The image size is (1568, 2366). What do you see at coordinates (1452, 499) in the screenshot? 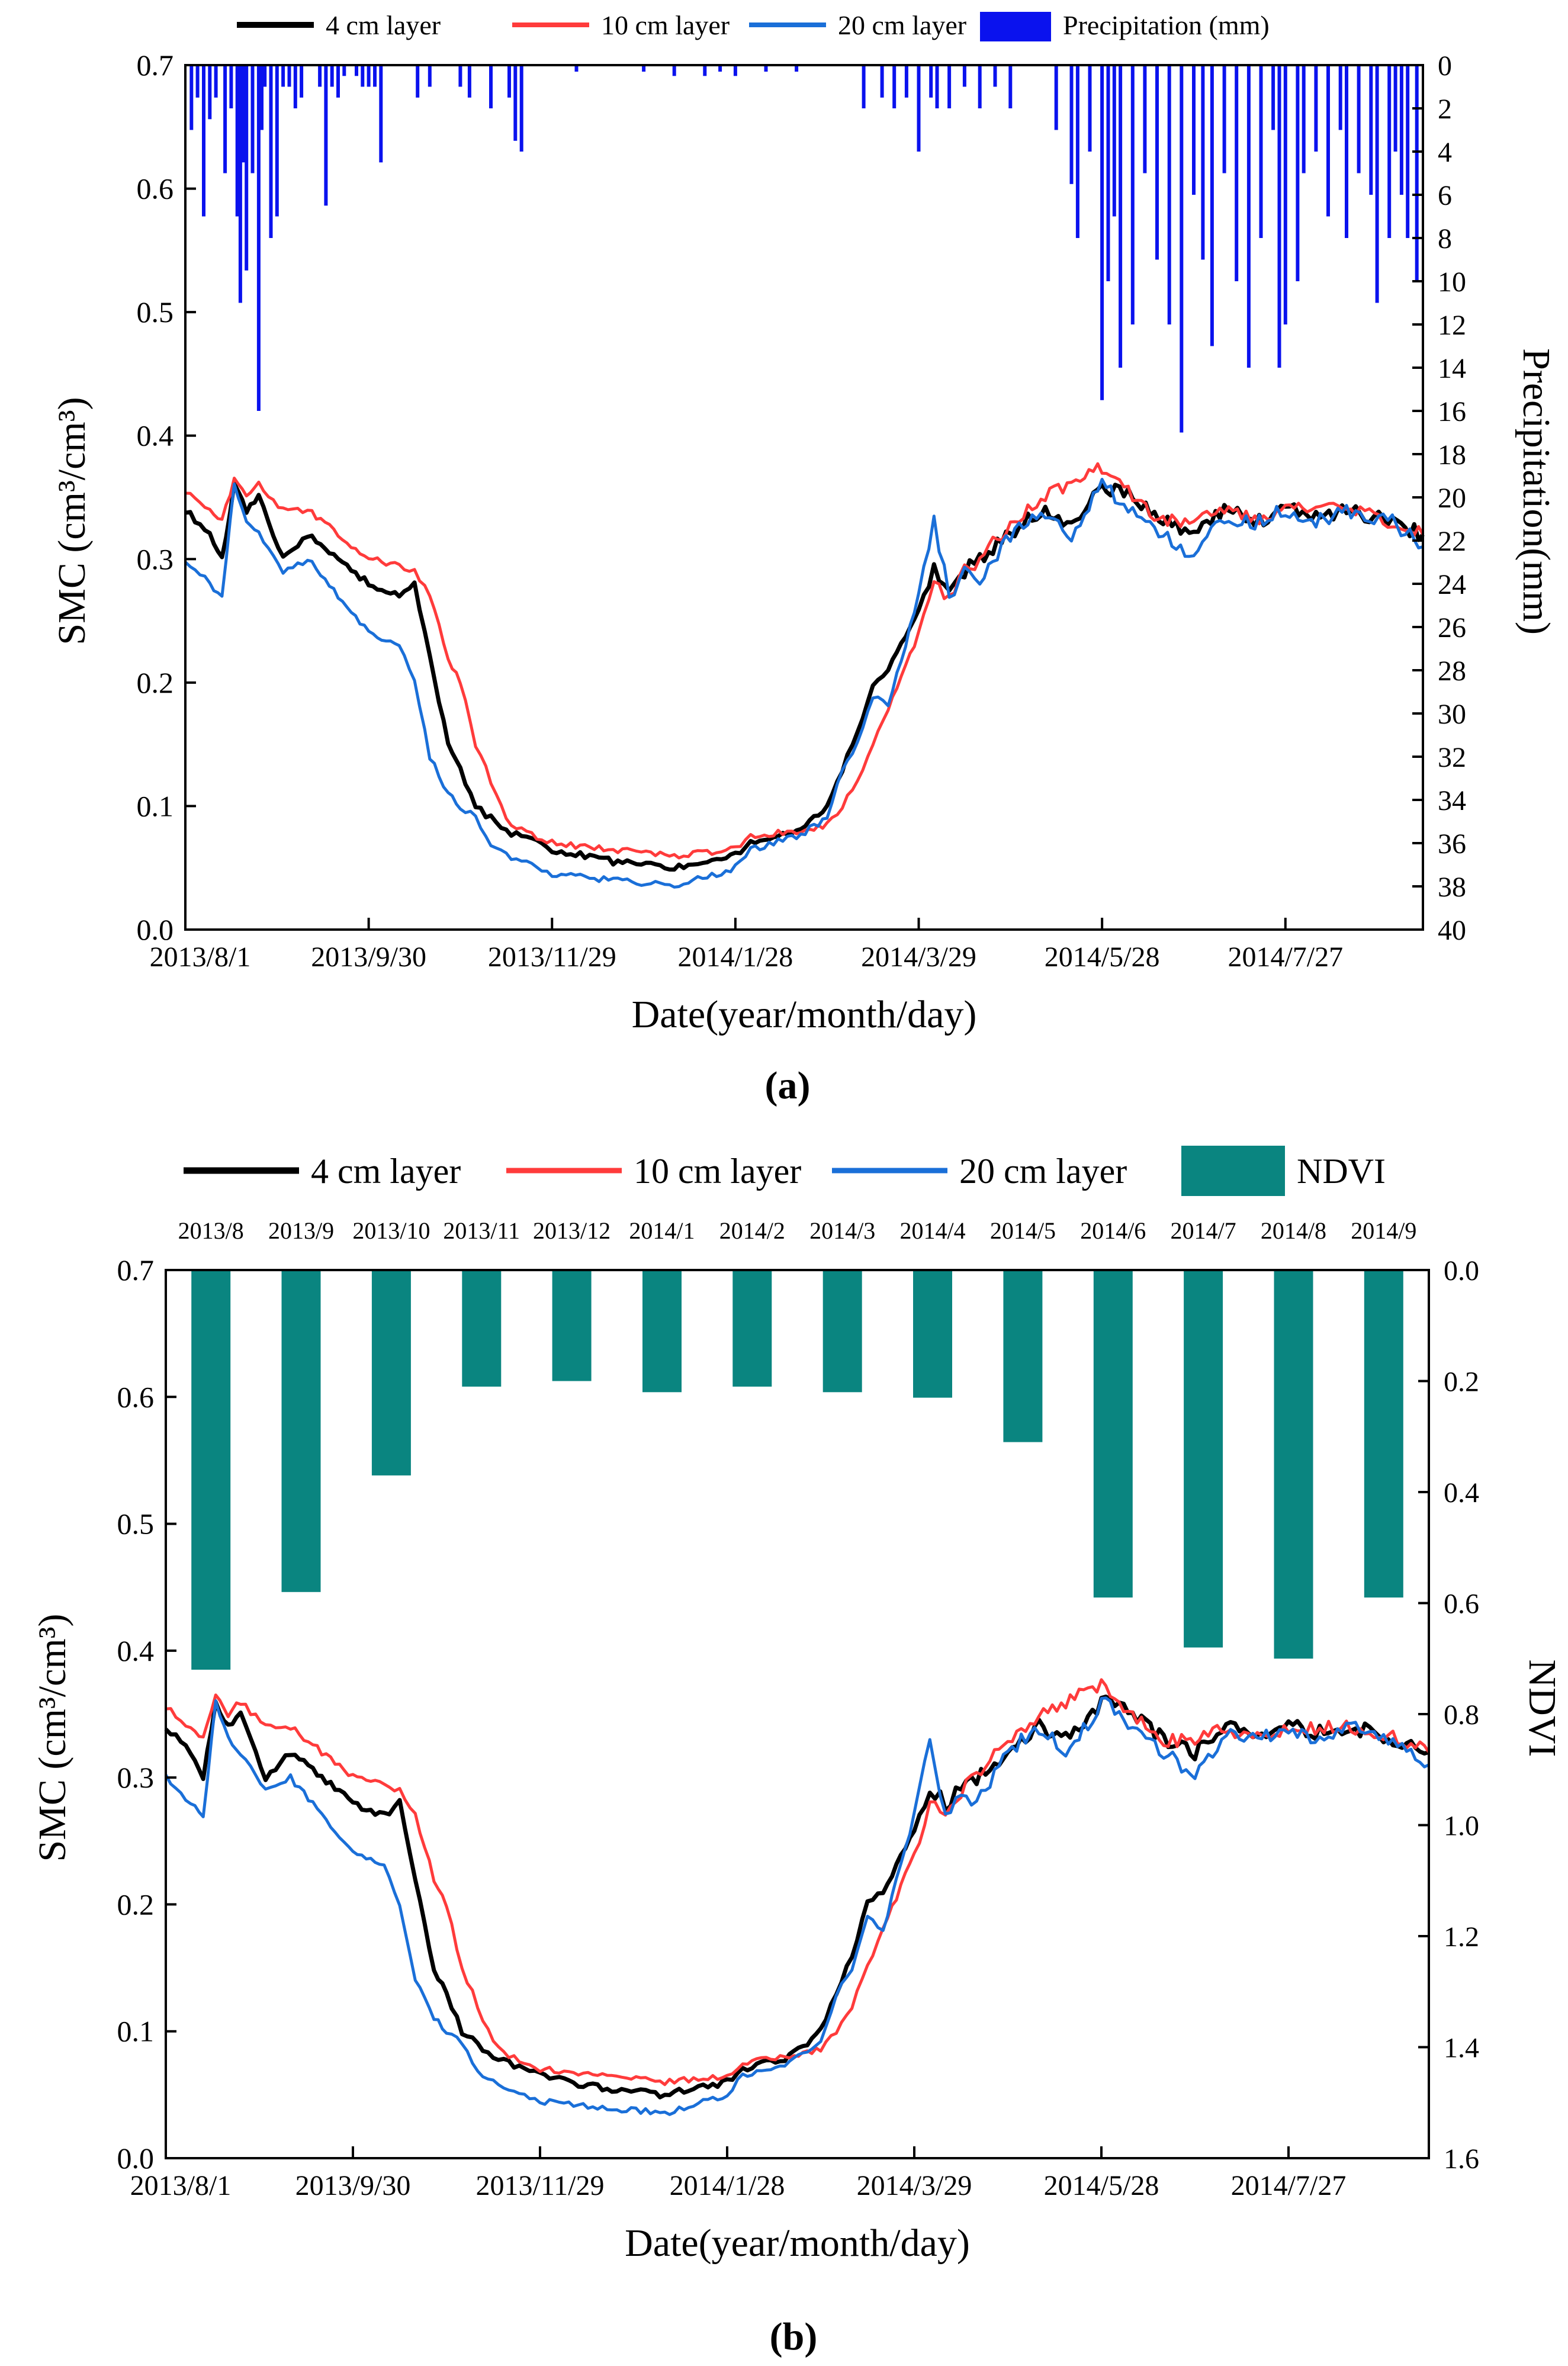
I see `y2-tick-label: 20` at bounding box center [1452, 499].